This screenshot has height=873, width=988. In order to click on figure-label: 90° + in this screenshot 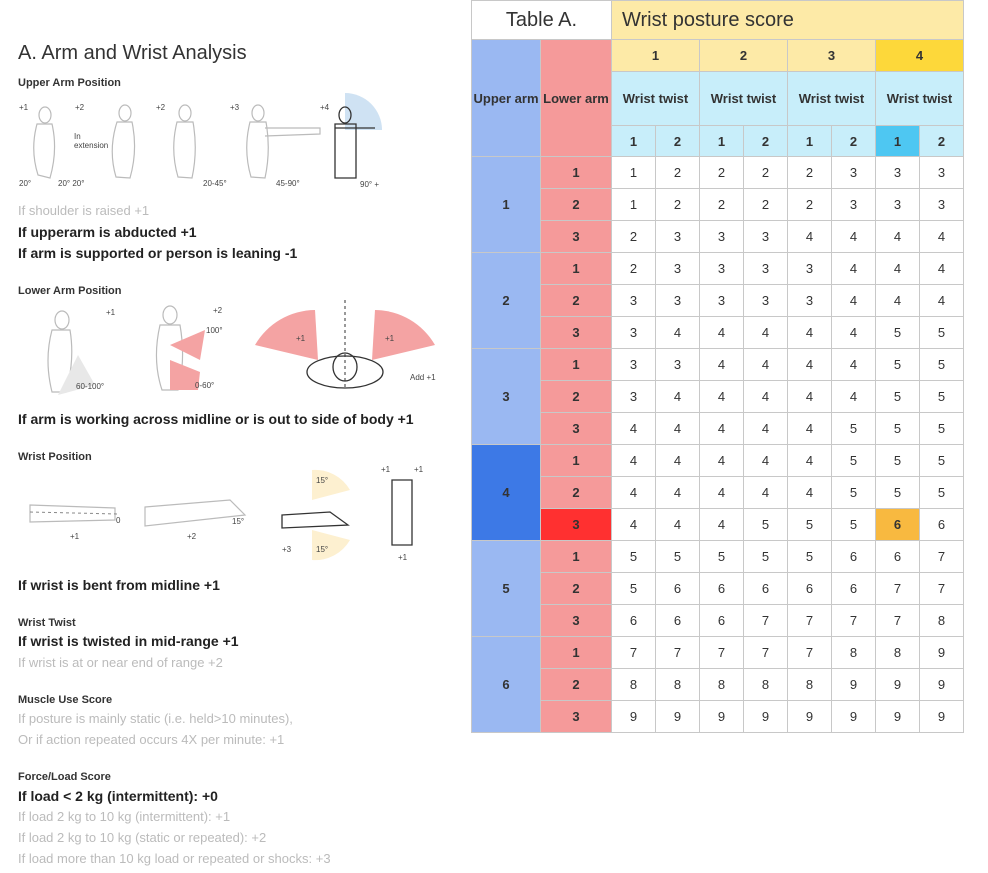, I will do `click(369, 184)`.